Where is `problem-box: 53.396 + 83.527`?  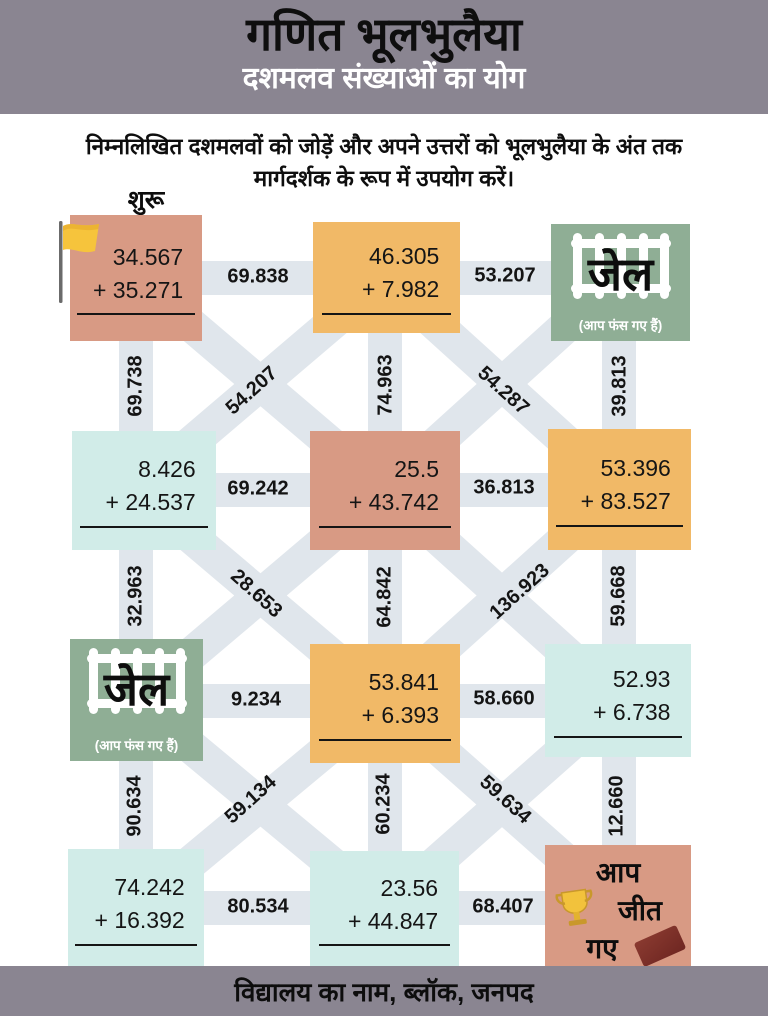 problem-box: 53.396 + 83.527 is located at coordinates (619, 489).